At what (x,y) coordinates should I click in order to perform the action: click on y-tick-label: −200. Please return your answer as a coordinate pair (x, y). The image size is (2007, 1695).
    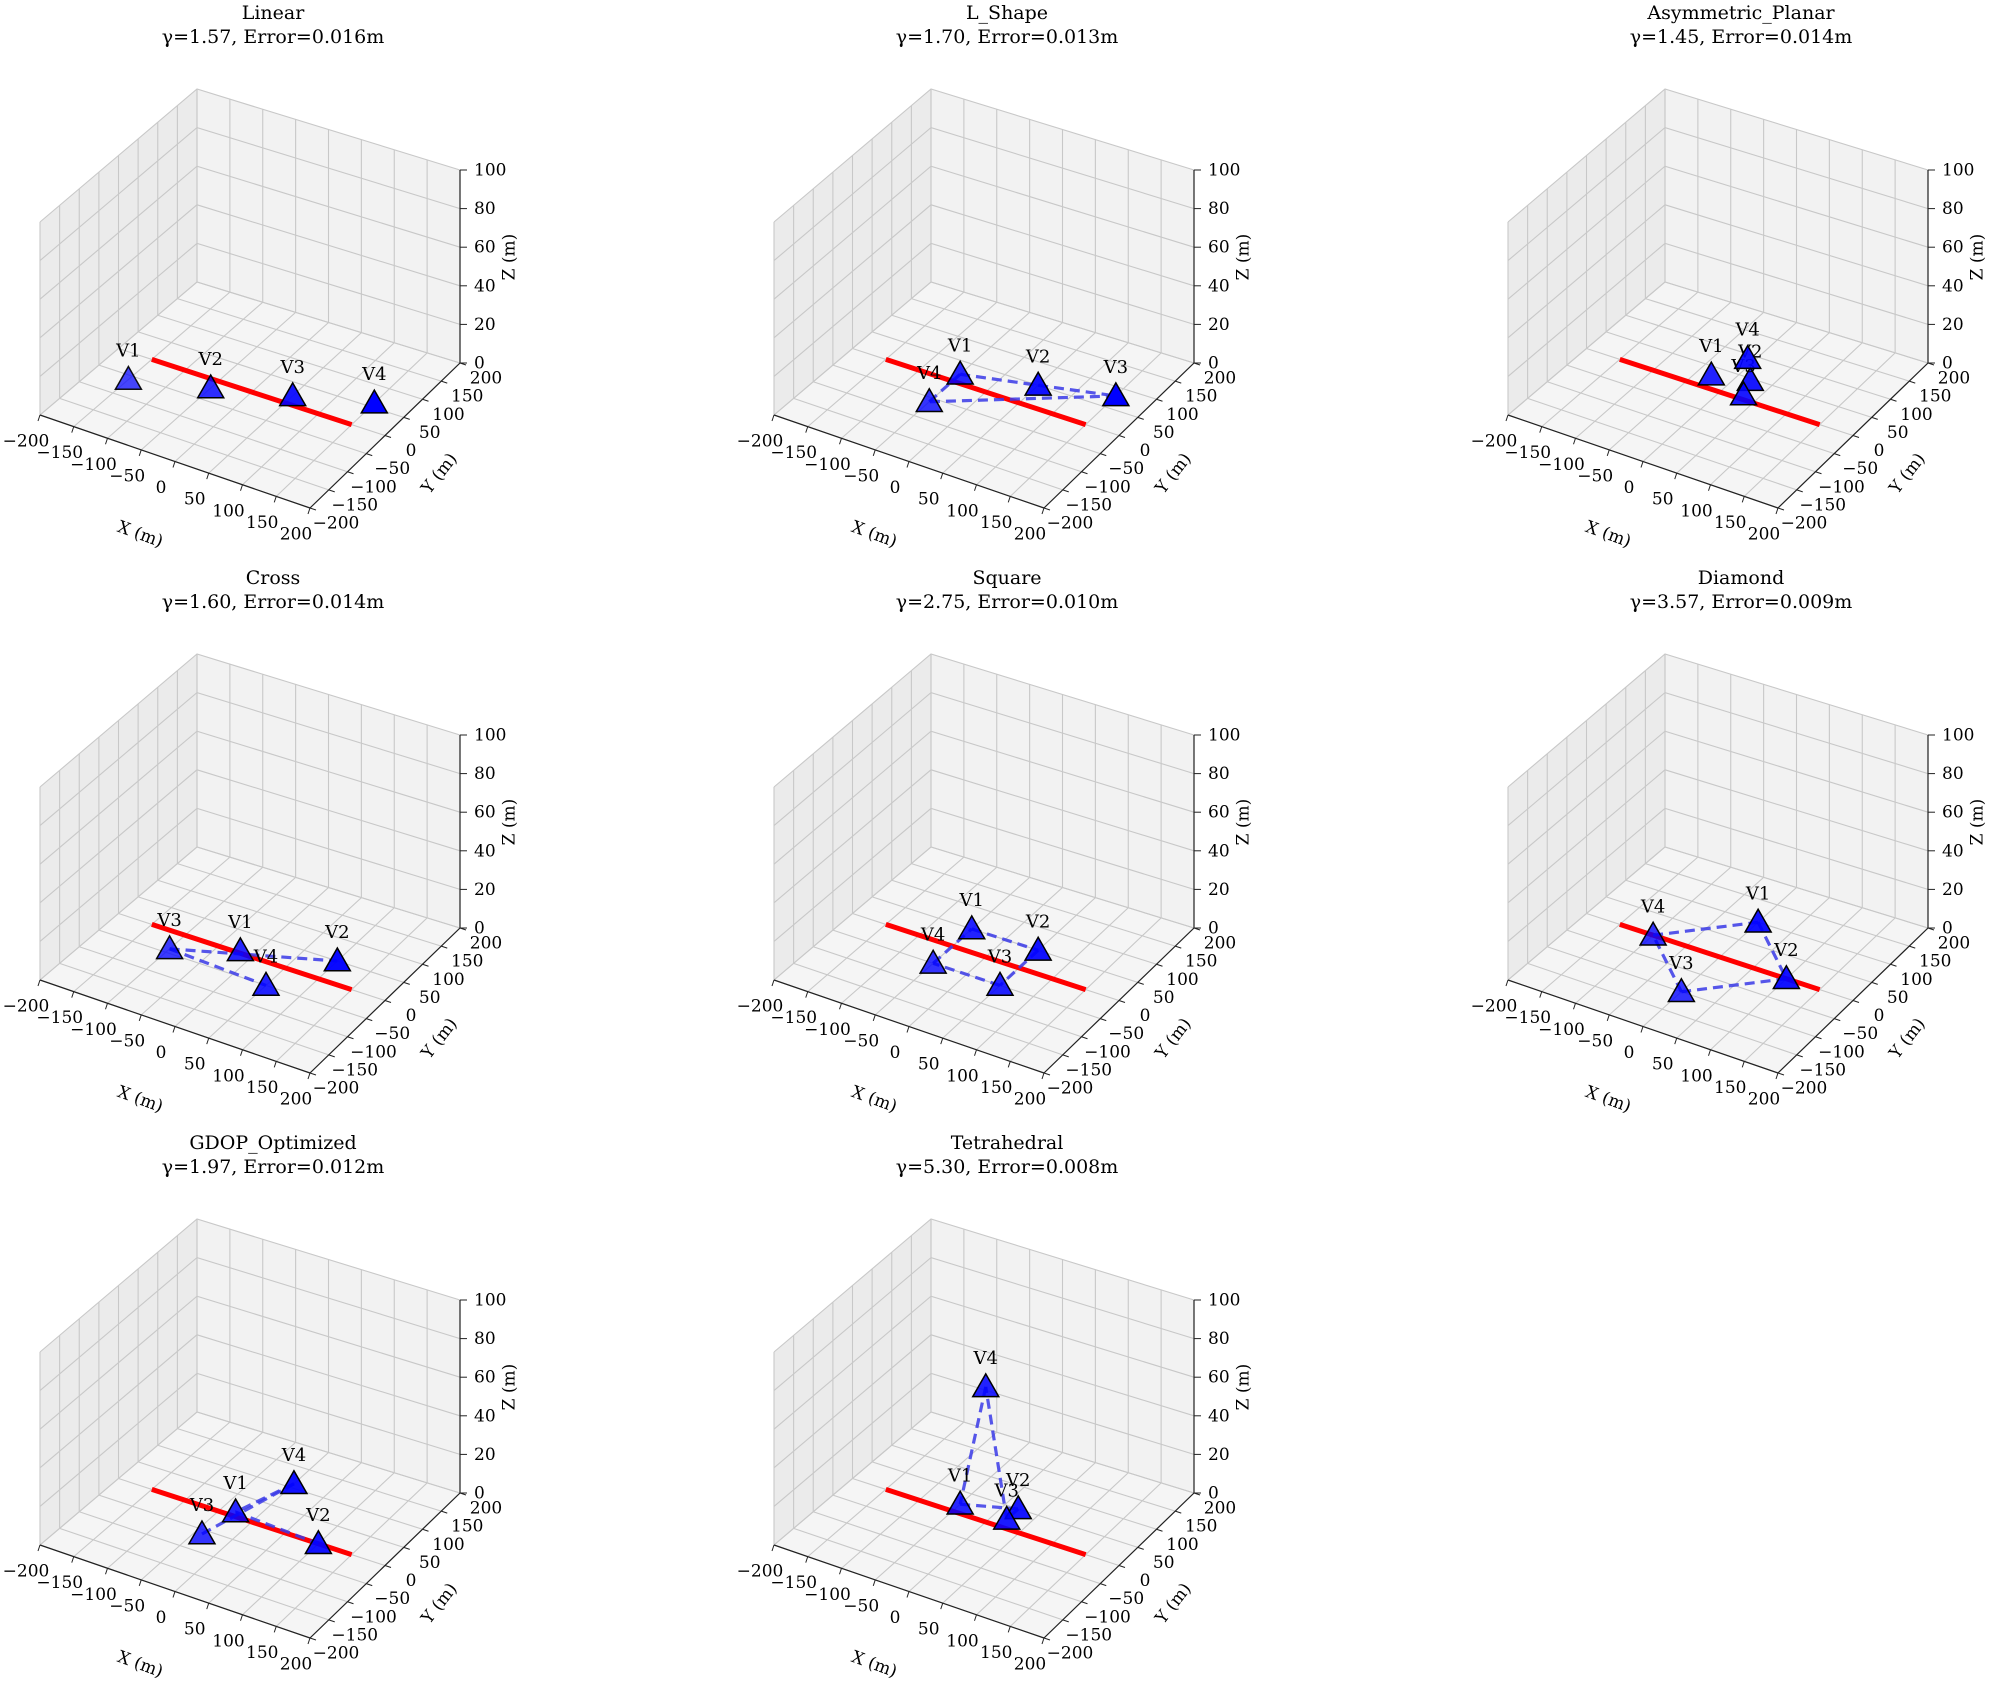
    Looking at the image, I should click on (336, 1654).